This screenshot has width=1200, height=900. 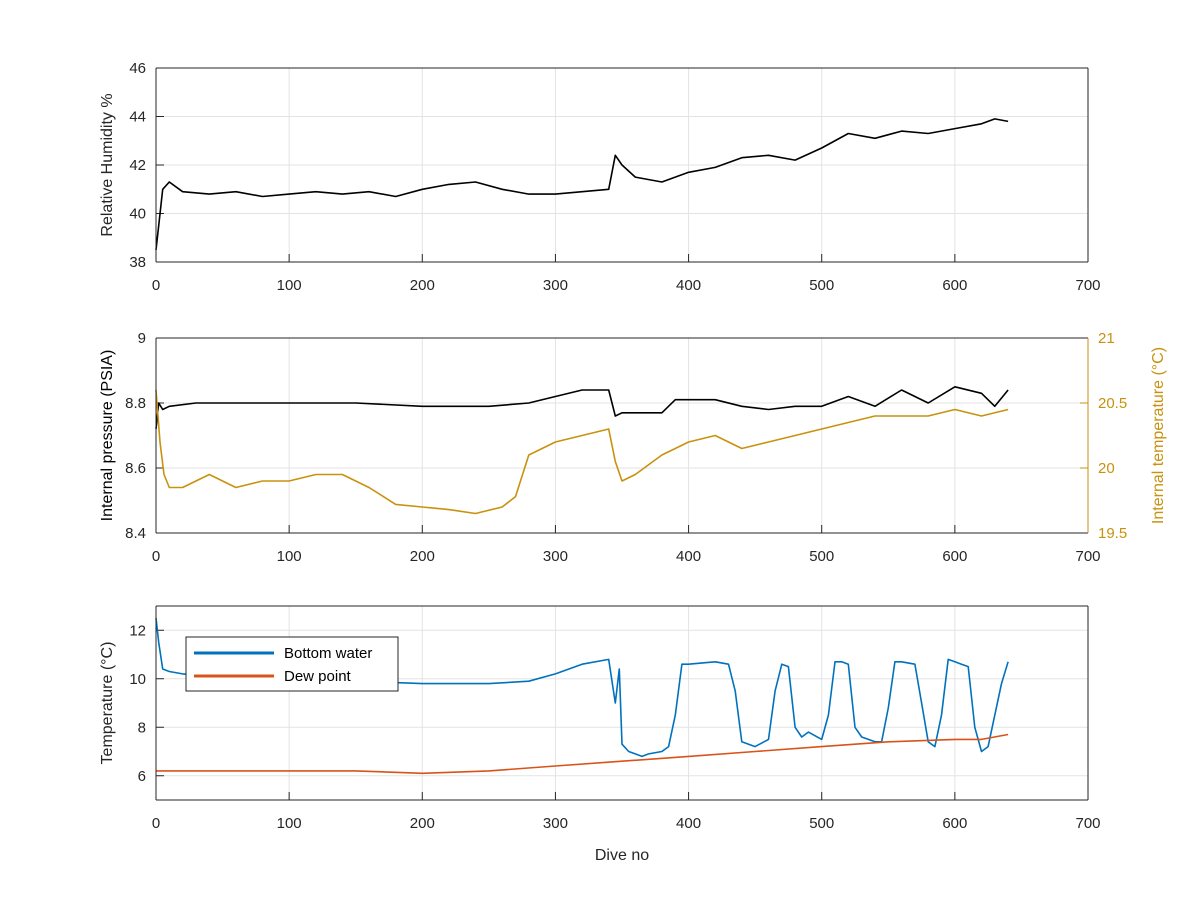 What do you see at coordinates (582, 184) in the screenshot?
I see `series-line-humidity` at bounding box center [582, 184].